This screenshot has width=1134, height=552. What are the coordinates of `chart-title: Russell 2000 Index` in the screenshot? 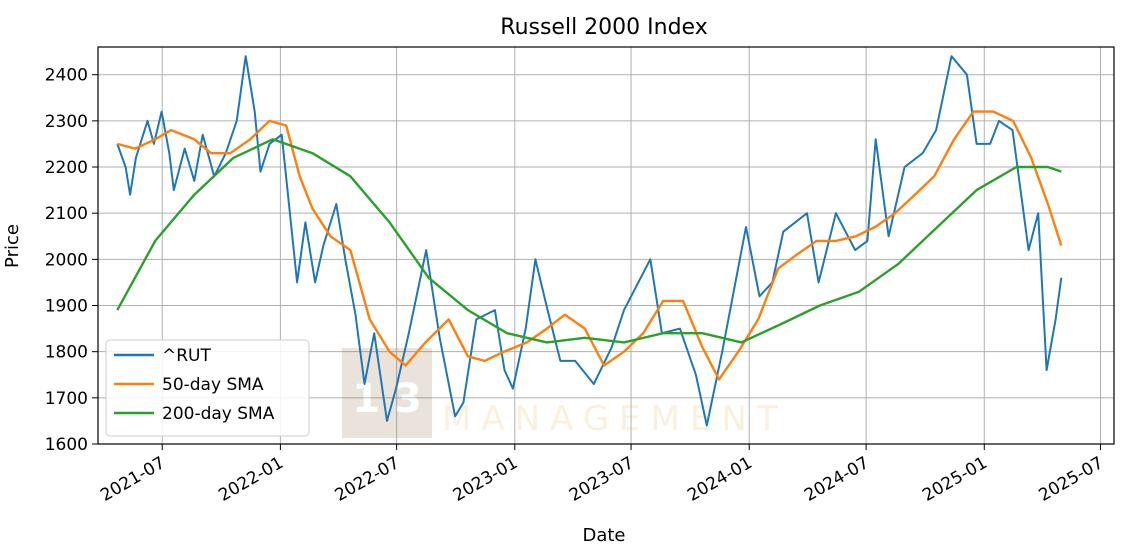 It's located at (603, 27).